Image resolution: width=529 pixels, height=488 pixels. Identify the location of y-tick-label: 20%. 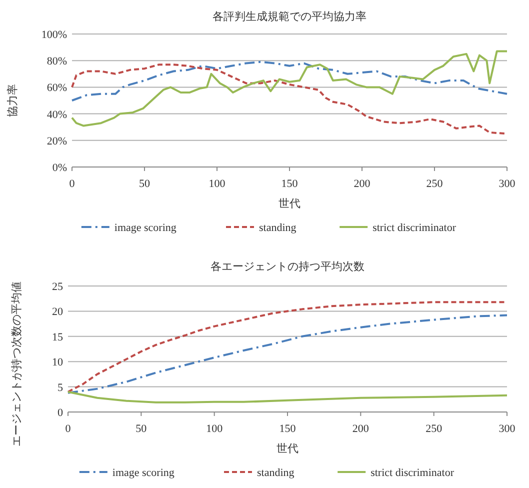
(56, 141).